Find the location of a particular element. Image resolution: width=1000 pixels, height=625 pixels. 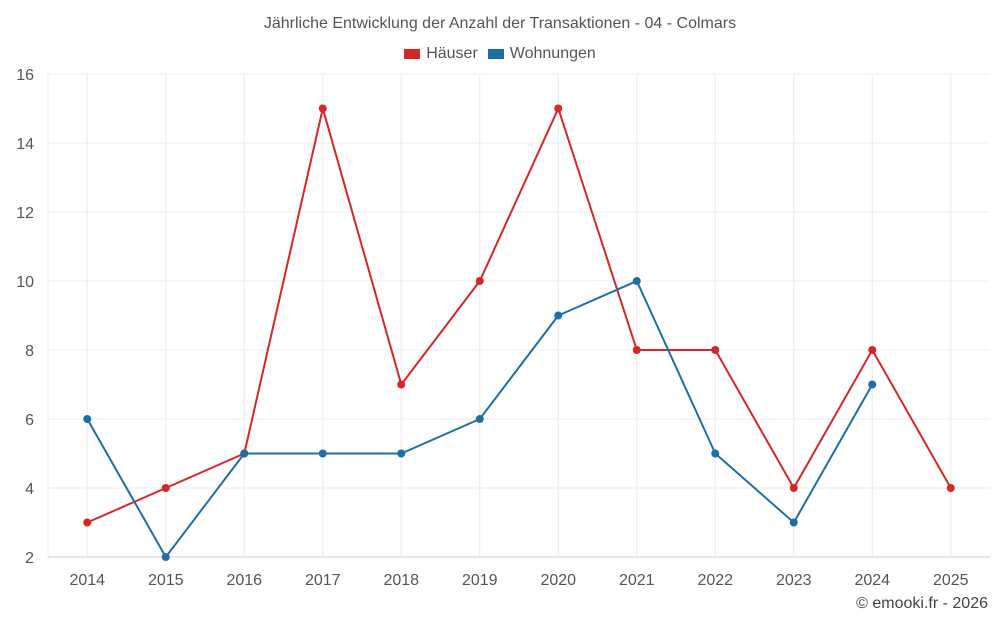

x-tick-label: 2020 is located at coordinates (558, 580).